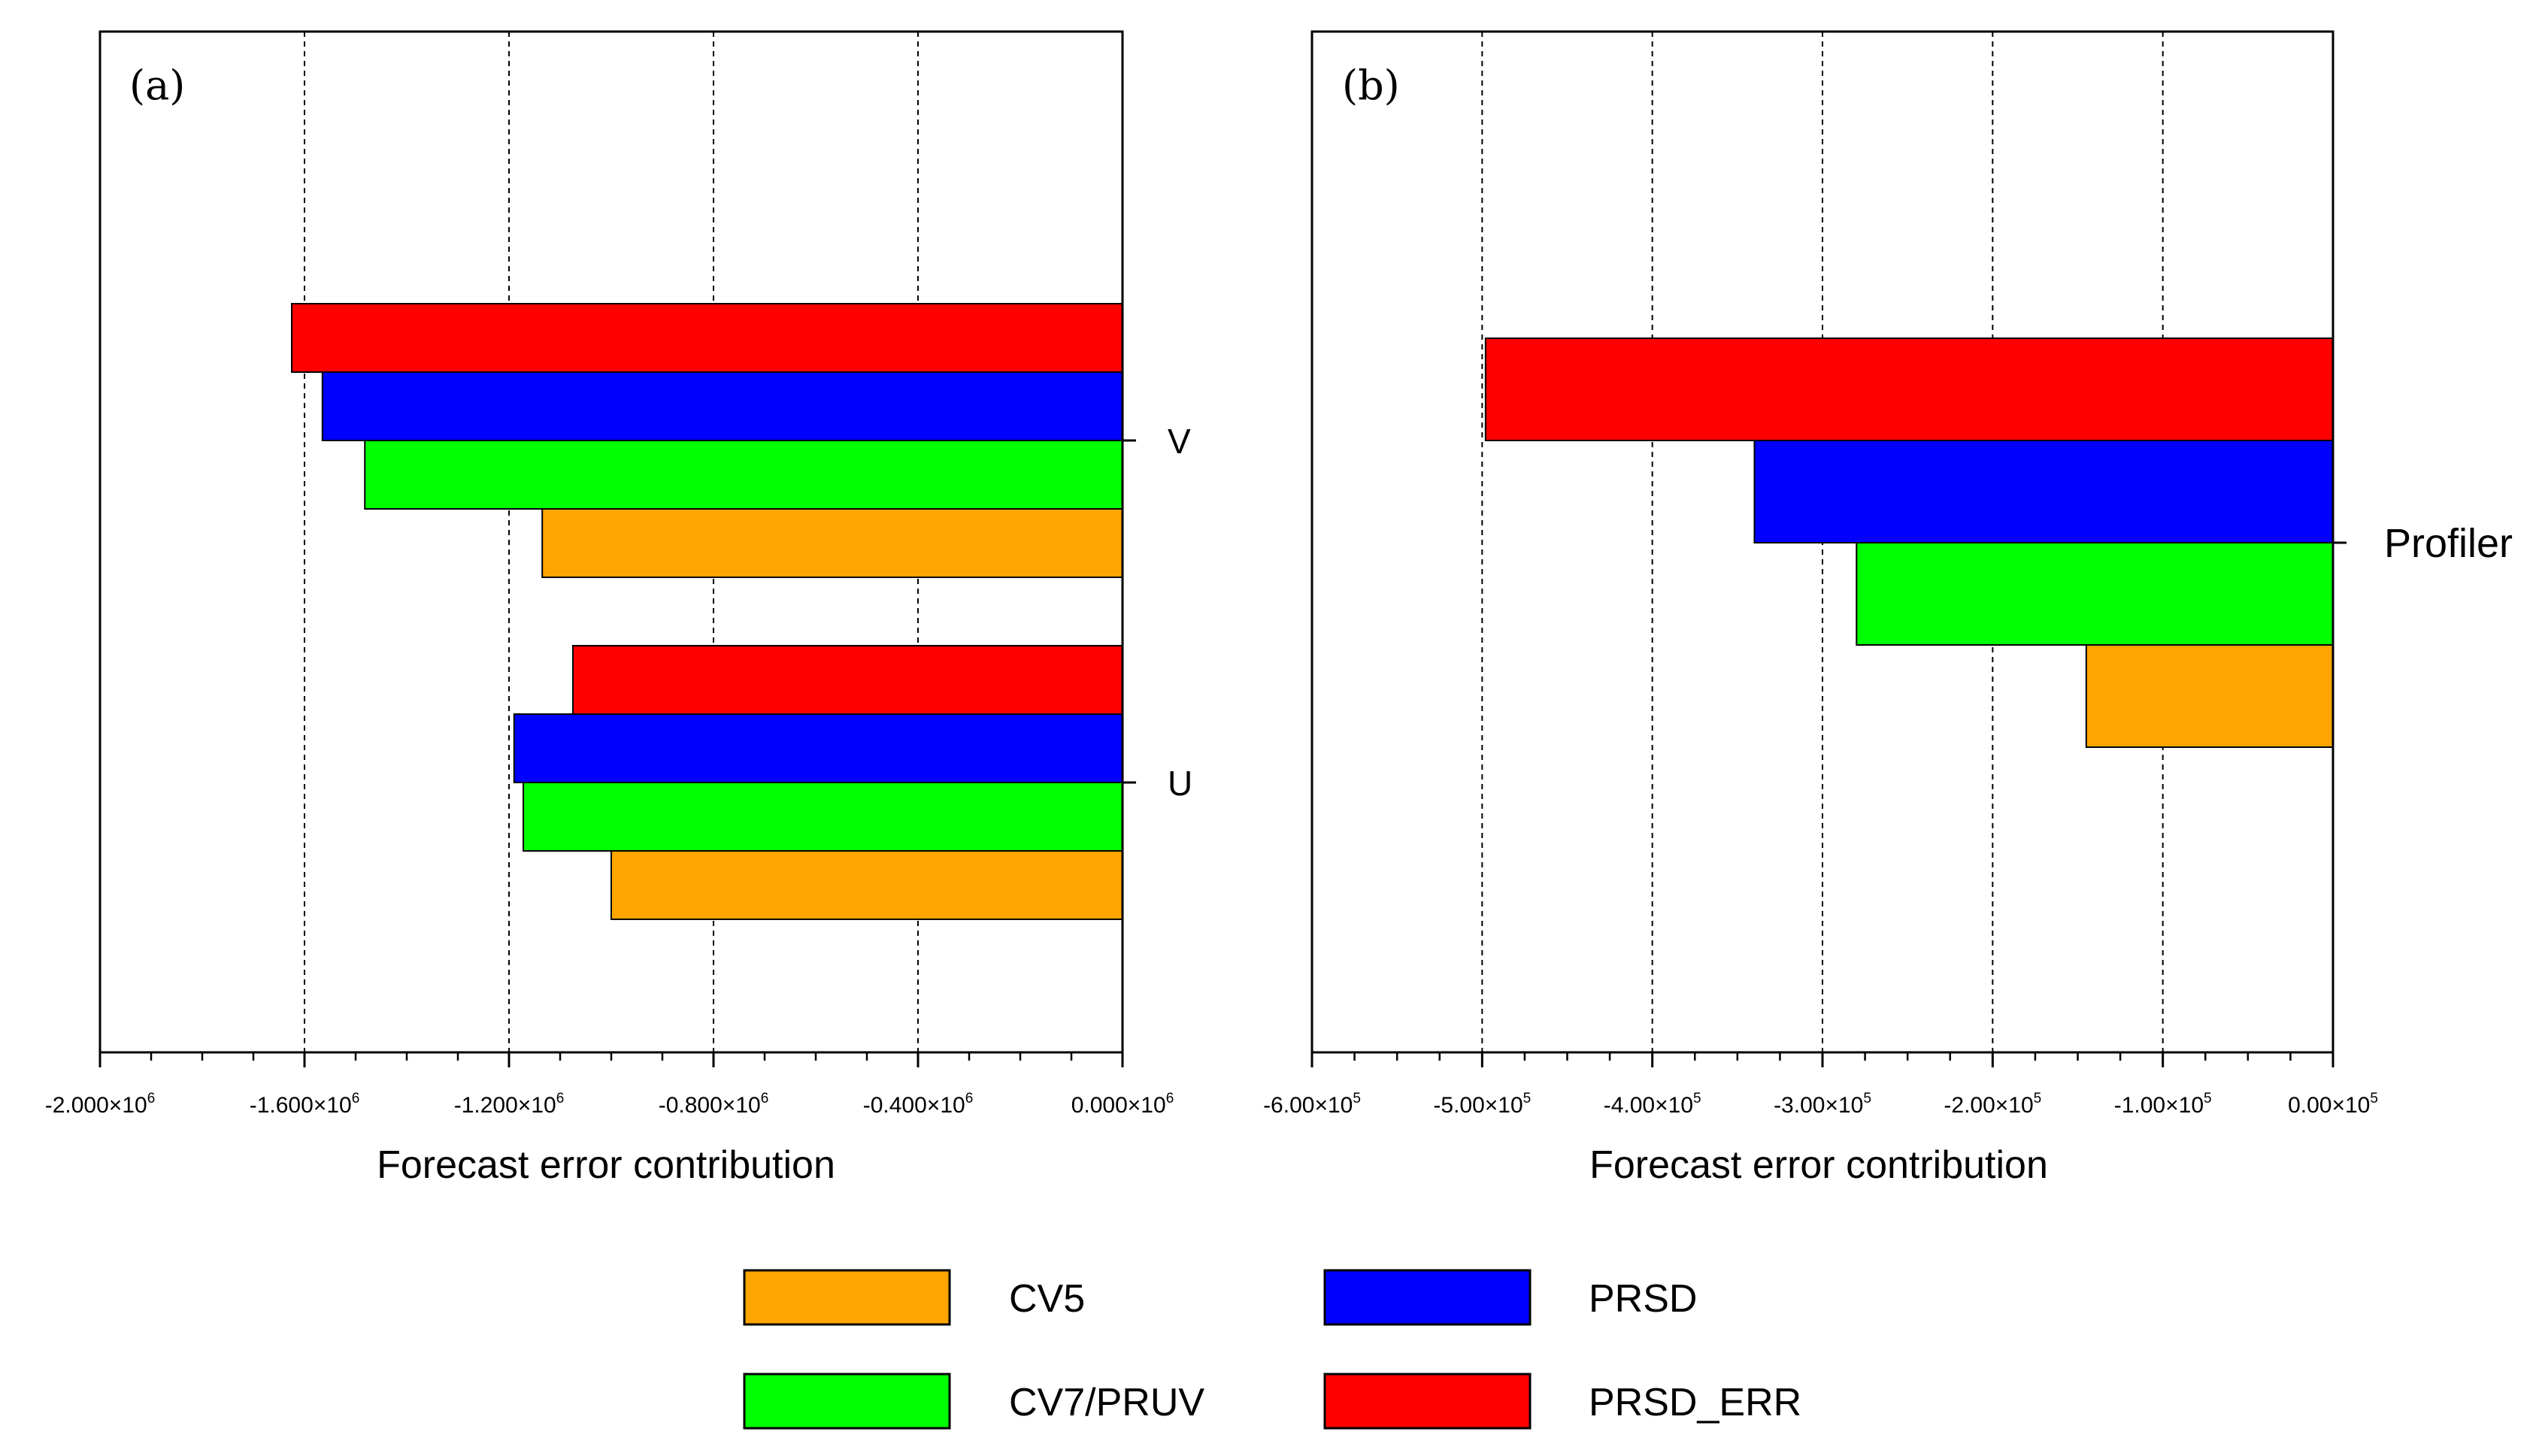 This screenshot has width=2539, height=1456. Describe the element at coordinates (707, 338) in the screenshot. I see `a-bar-v-prsd-err` at that location.